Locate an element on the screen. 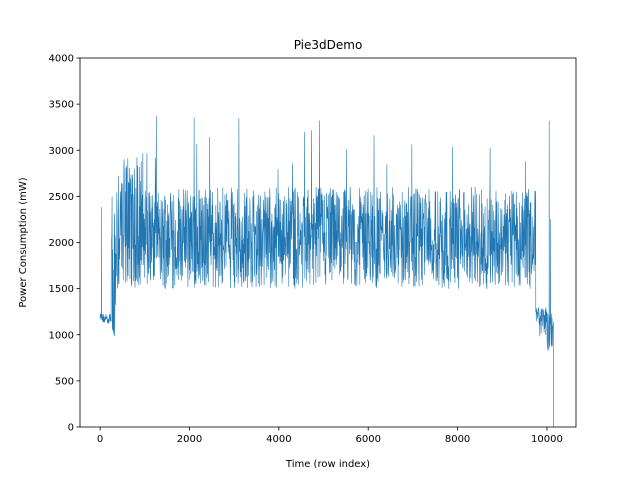  y-tick-label: 500 is located at coordinates (64, 381).